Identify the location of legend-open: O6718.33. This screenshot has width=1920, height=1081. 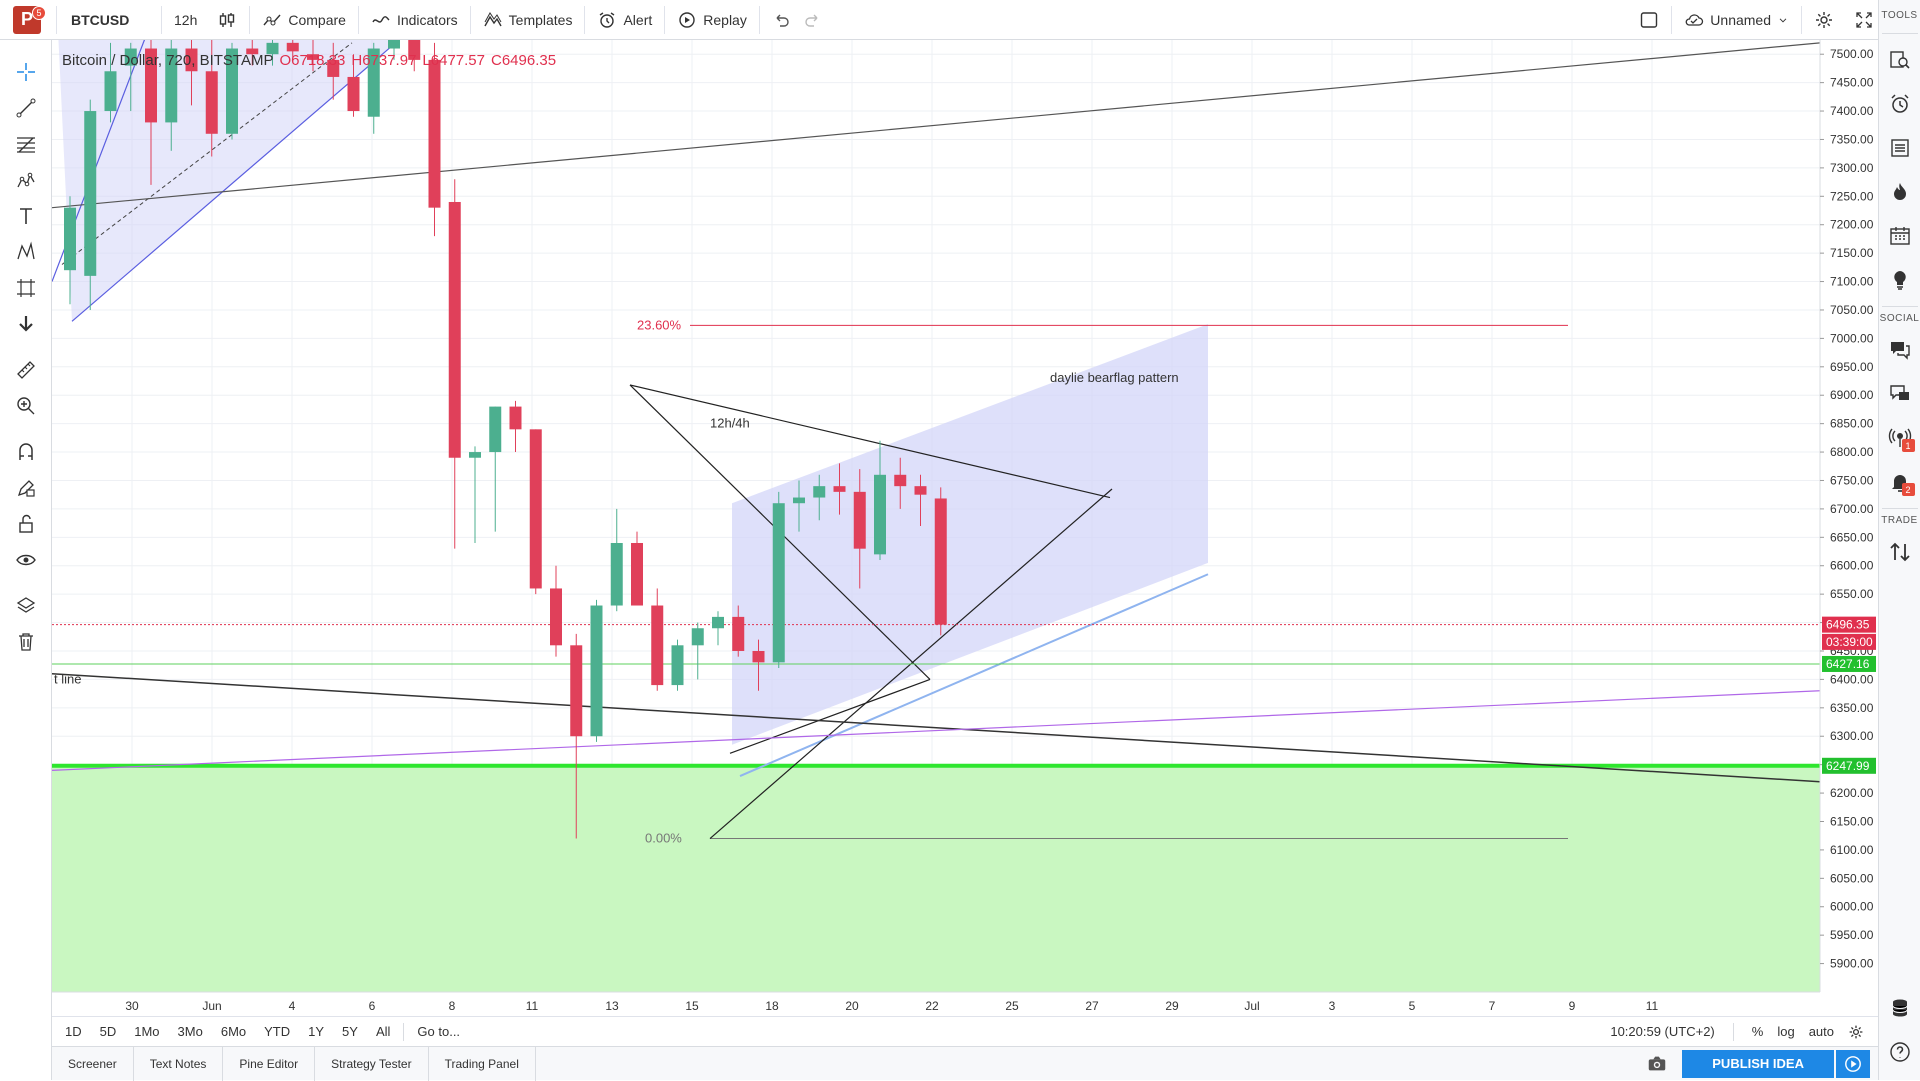
(312, 60).